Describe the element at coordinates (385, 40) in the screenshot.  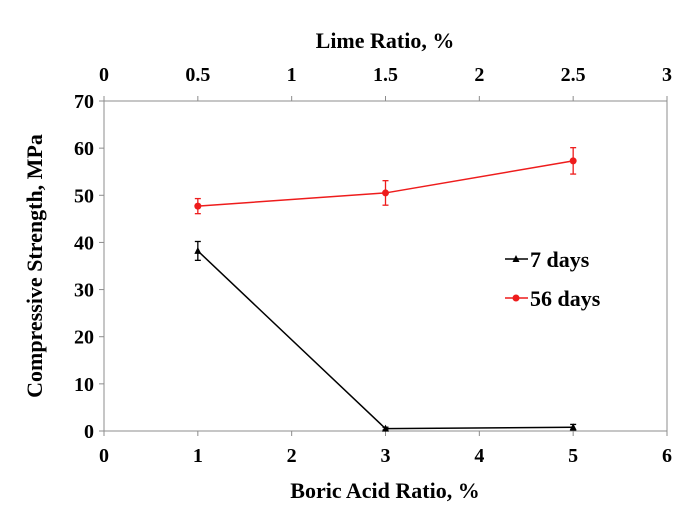
I see `x2-axis-title: Lime Ratio, %` at that location.